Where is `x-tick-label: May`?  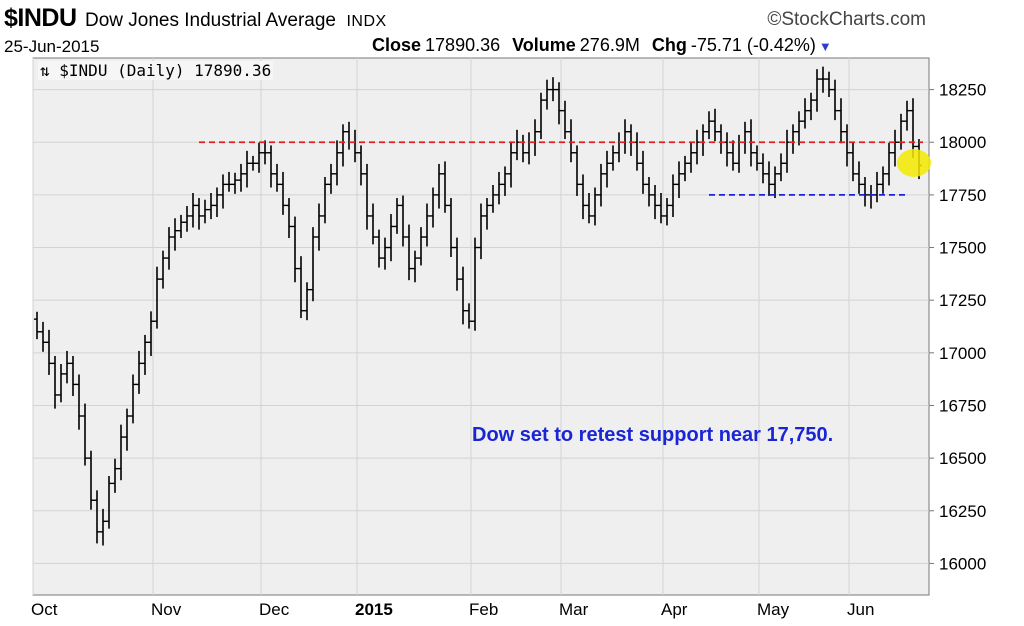
x-tick-label: May is located at coordinates (773, 609).